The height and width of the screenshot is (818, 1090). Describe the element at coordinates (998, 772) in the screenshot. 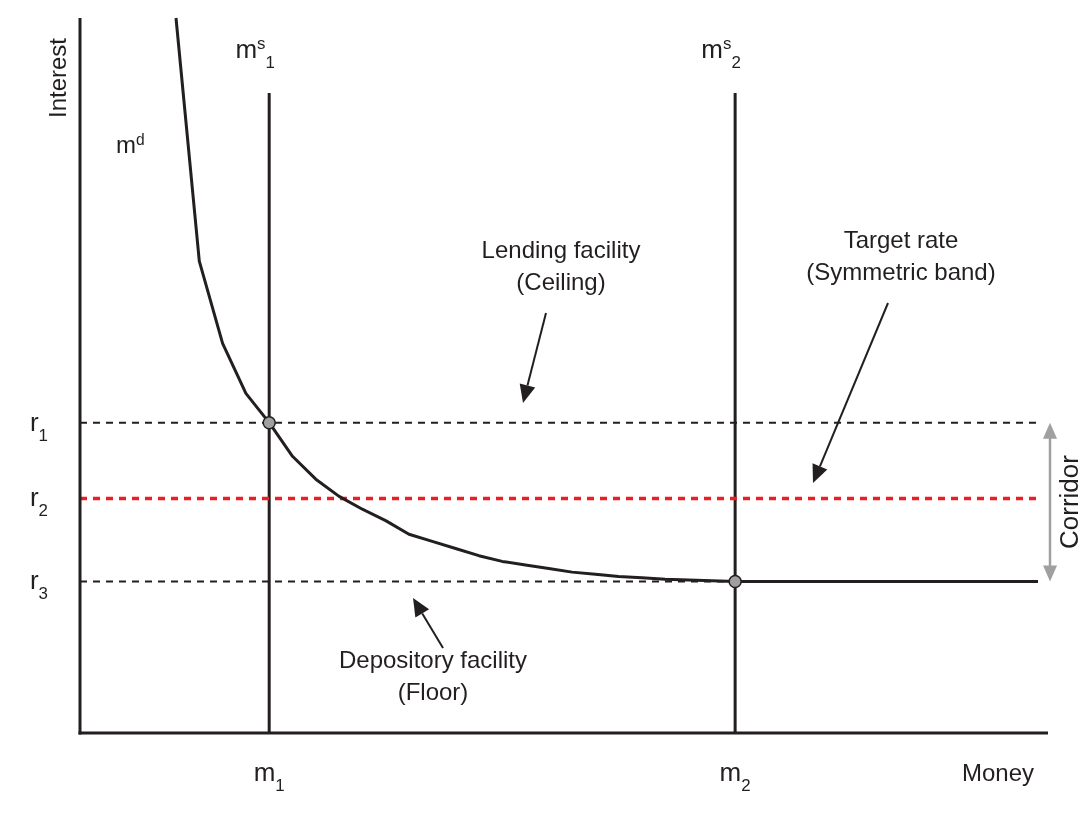

I see `x-axis-title: Money` at that location.